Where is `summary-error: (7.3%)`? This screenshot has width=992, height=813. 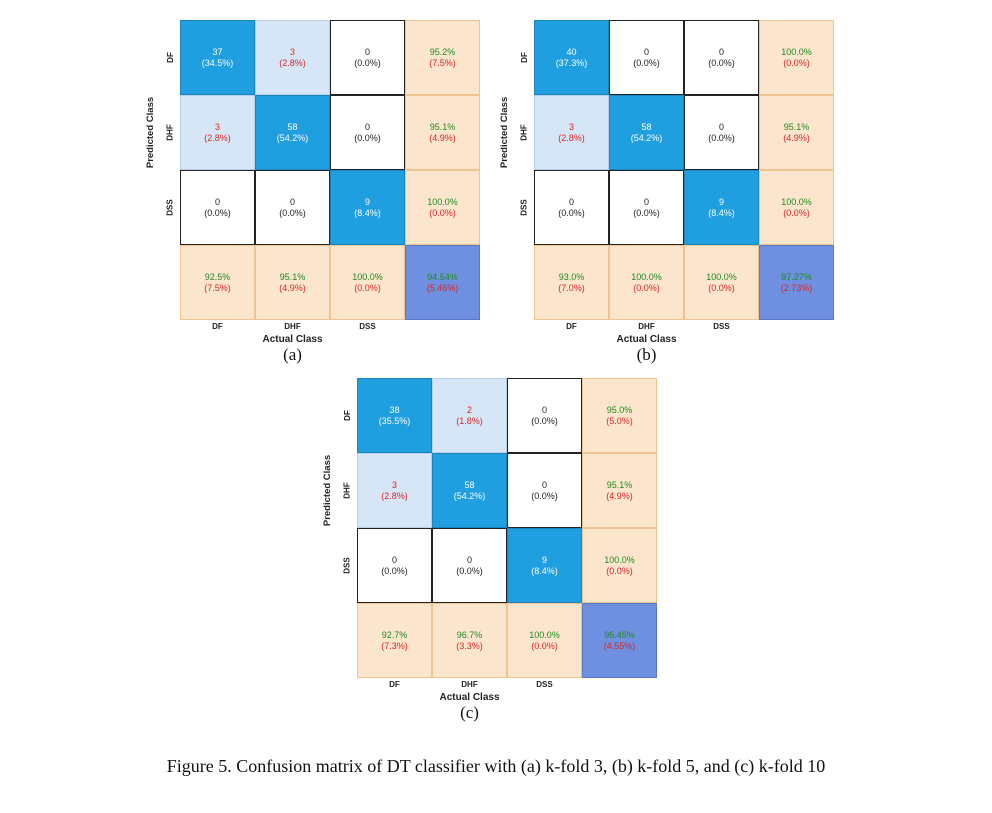
summary-error: (7.3%) is located at coordinates (394, 645).